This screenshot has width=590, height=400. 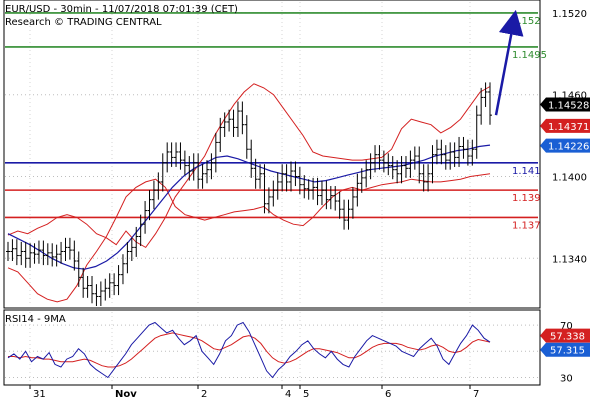 I want to click on rsi-tick-label: 70, so click(x=566, y=326).